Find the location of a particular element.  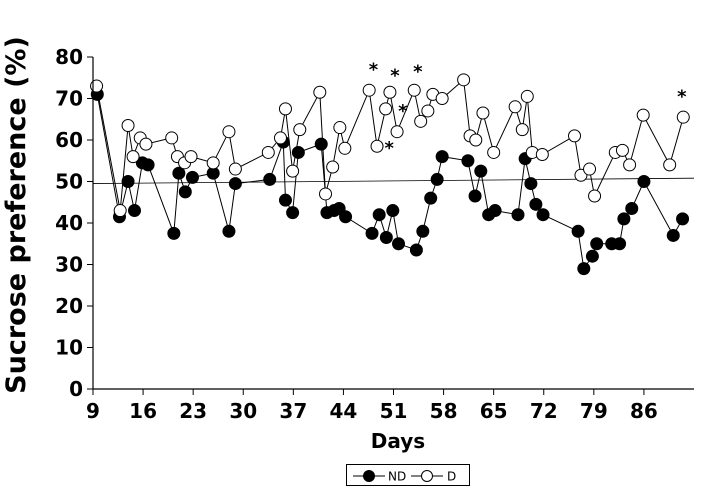

legend-nd-label: ND is located at coordinates (397, 477).